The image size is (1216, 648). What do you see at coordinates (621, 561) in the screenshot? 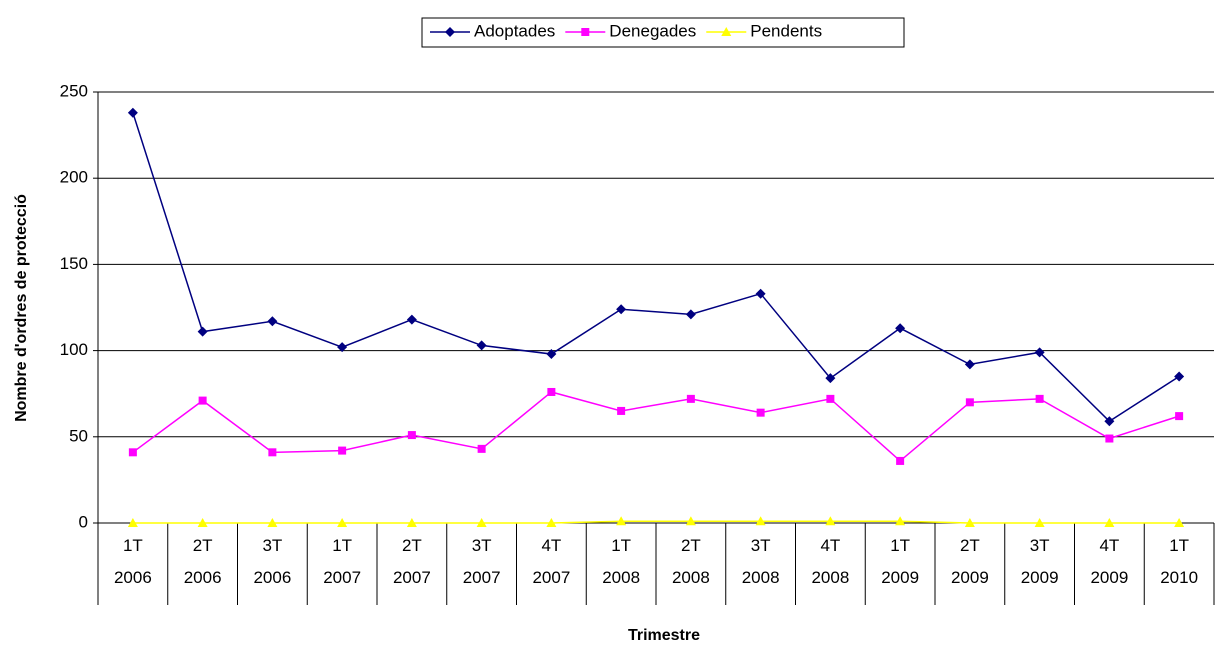
I see `x-tick-label: 1T 2008` at bounding box center [621, 561].